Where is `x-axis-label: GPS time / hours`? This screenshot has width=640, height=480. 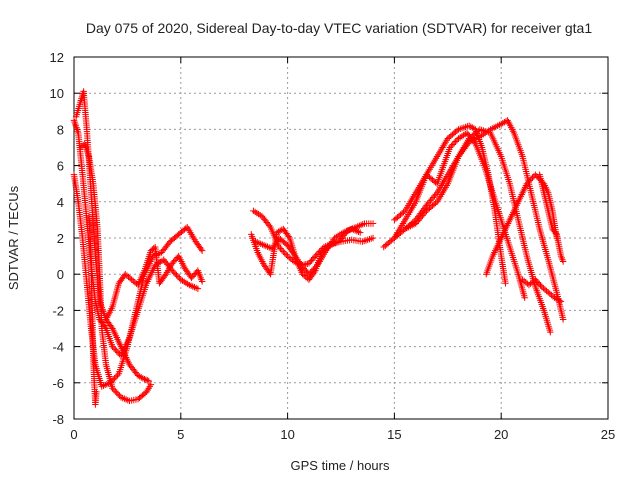 x-axis-label: GPS time / hours is located at coordinates (340, 465).